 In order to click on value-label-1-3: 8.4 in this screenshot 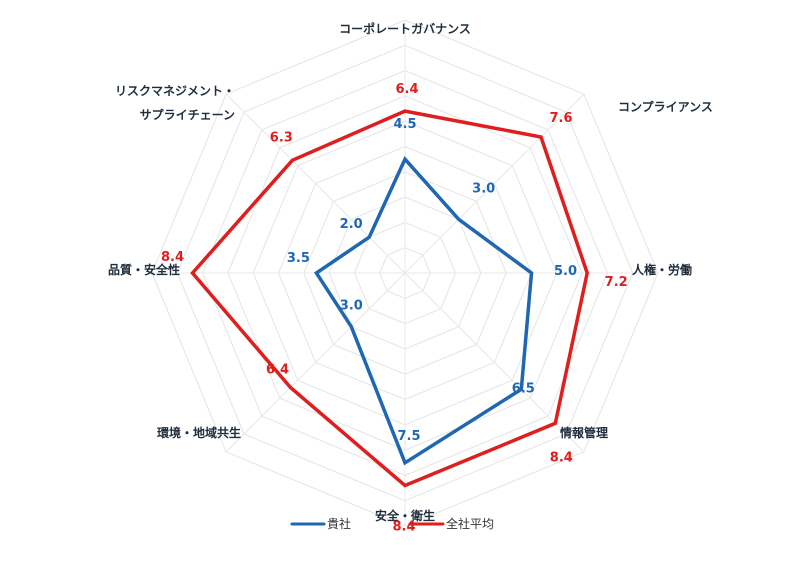, I will do `click(561, 457)`.